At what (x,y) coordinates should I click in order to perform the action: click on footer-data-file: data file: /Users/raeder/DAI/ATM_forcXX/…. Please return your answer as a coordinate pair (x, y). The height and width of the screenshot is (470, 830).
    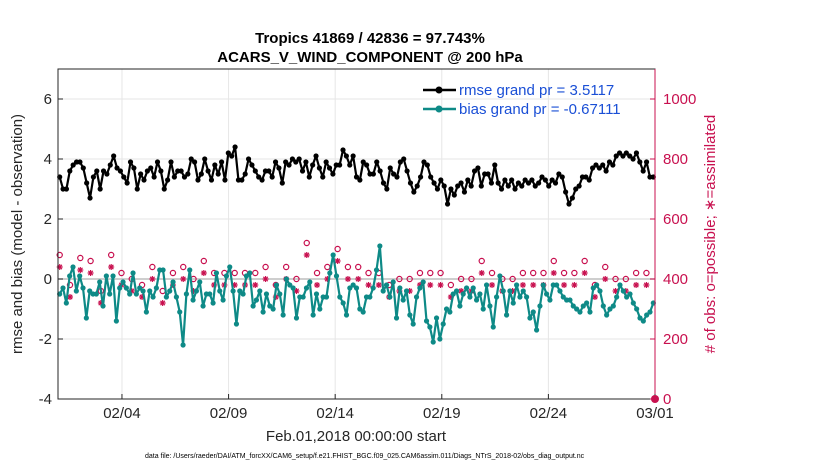
    Looking at the image, I should click on (365, 456).